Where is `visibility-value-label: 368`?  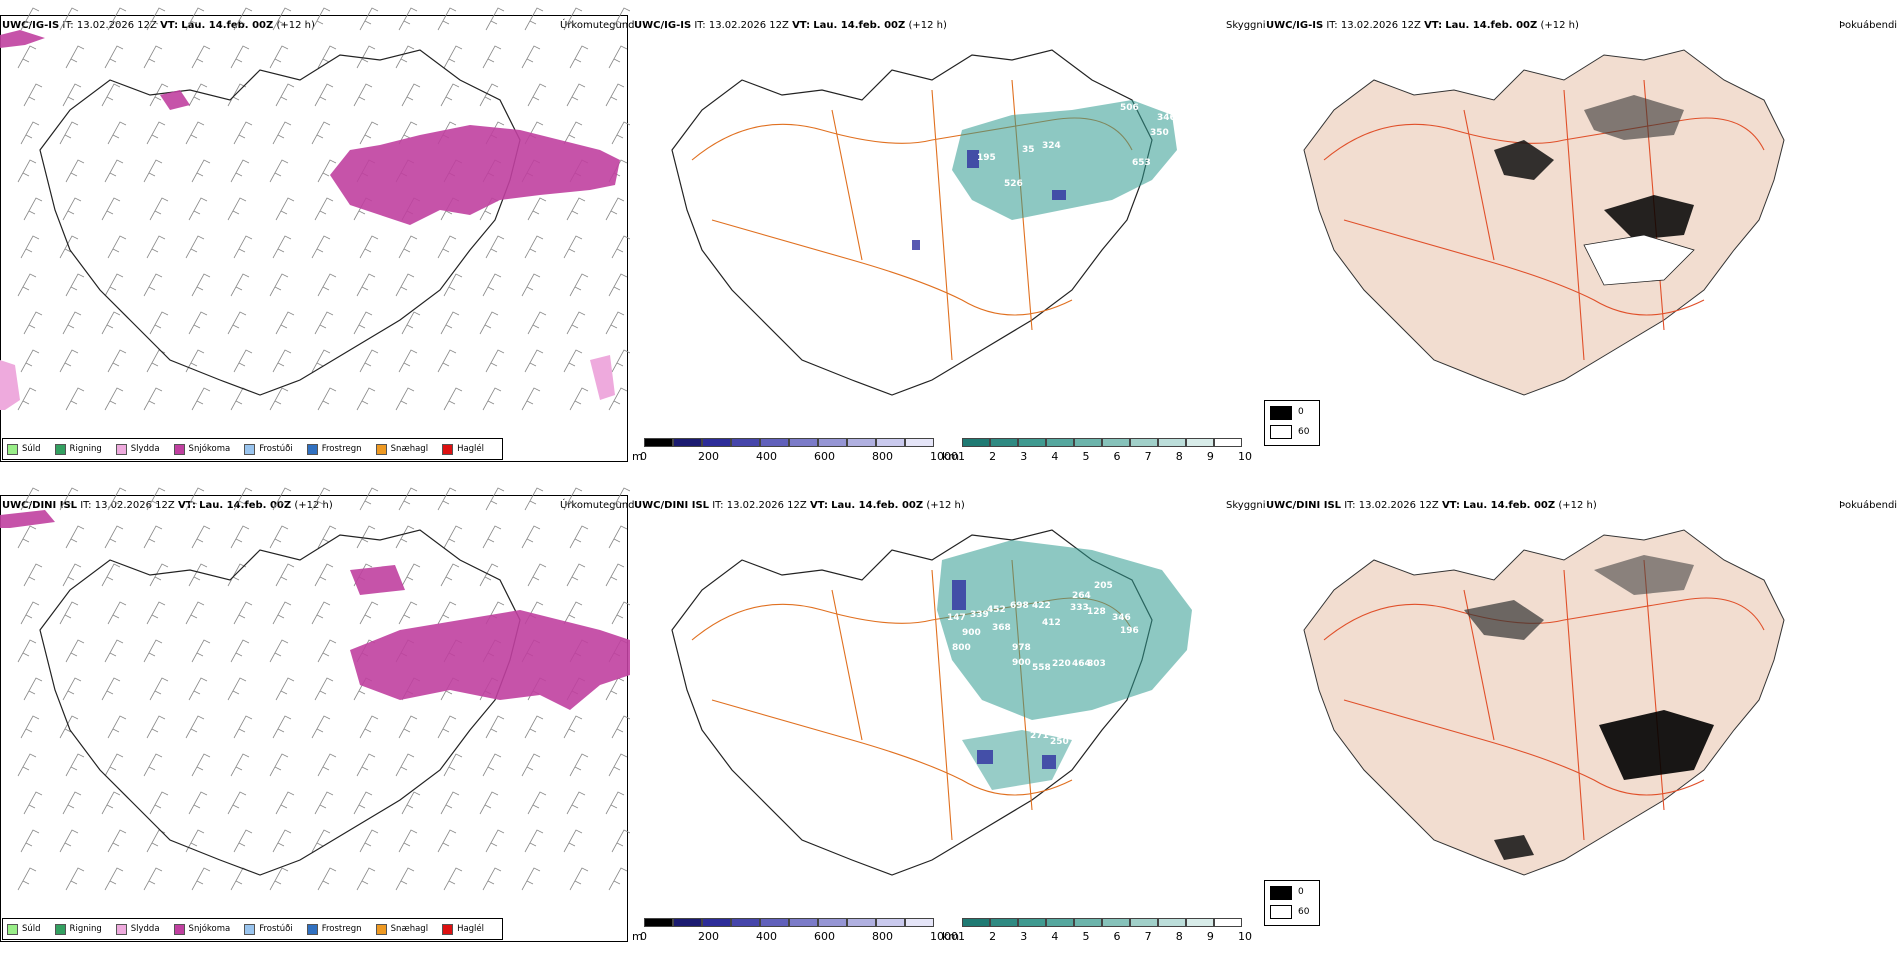
visibility-value-label: 368 is located at coordinates (1001, 628).